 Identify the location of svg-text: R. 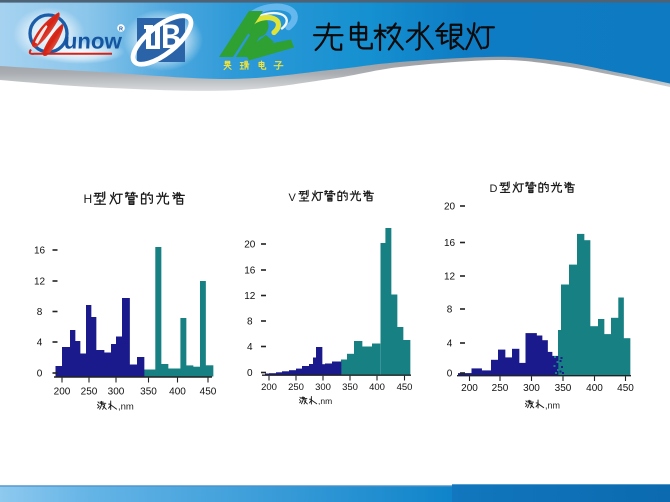
(121, 30).